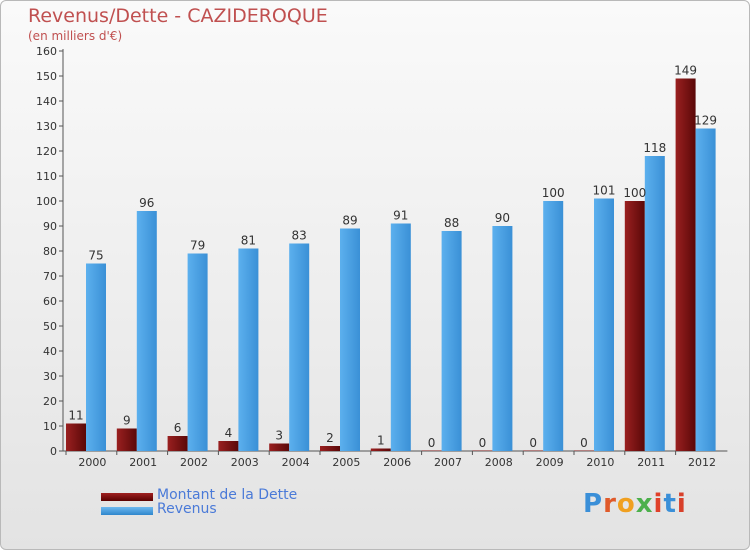 The image size is (750, 550). What do you see at coordinates (279, 436) in the screenshot?
I see `data-label-debt: 3` at bounding box center [279, 436].